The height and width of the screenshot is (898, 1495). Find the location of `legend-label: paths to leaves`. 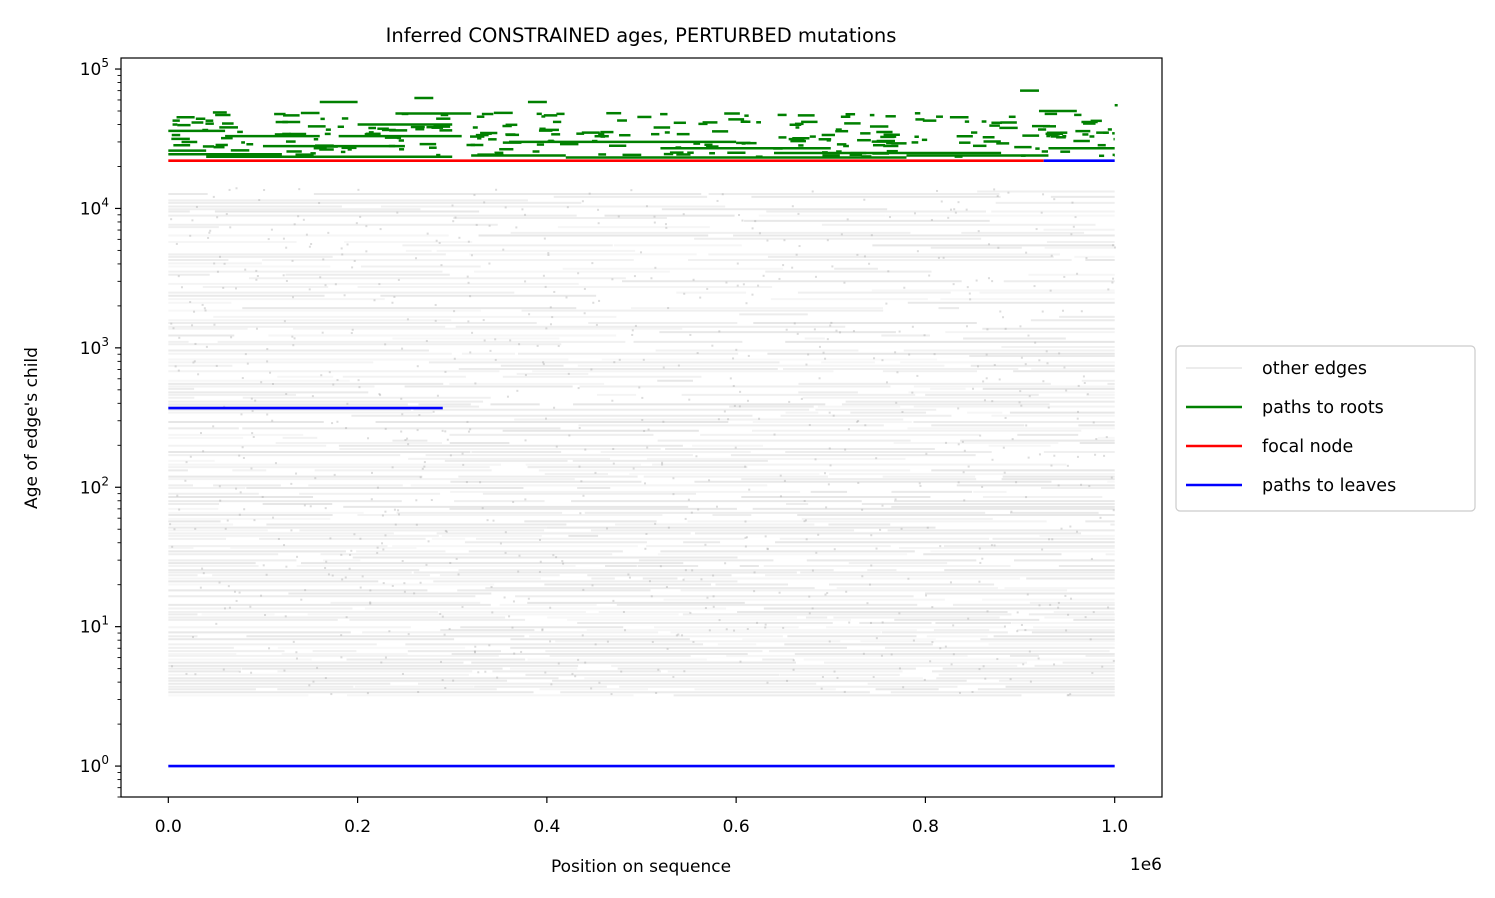

legend-label: paths to leaves is located at coordinates (1329, 486).